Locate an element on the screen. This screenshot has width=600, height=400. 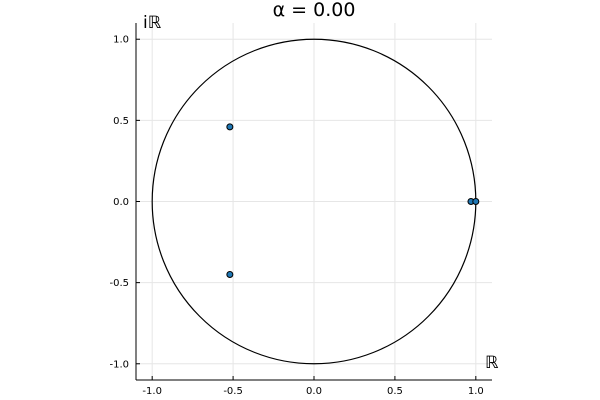
y-tick-labels: -1.0 -0.5 0.0 0.5 1.0 is located at coordinates (119, 203).